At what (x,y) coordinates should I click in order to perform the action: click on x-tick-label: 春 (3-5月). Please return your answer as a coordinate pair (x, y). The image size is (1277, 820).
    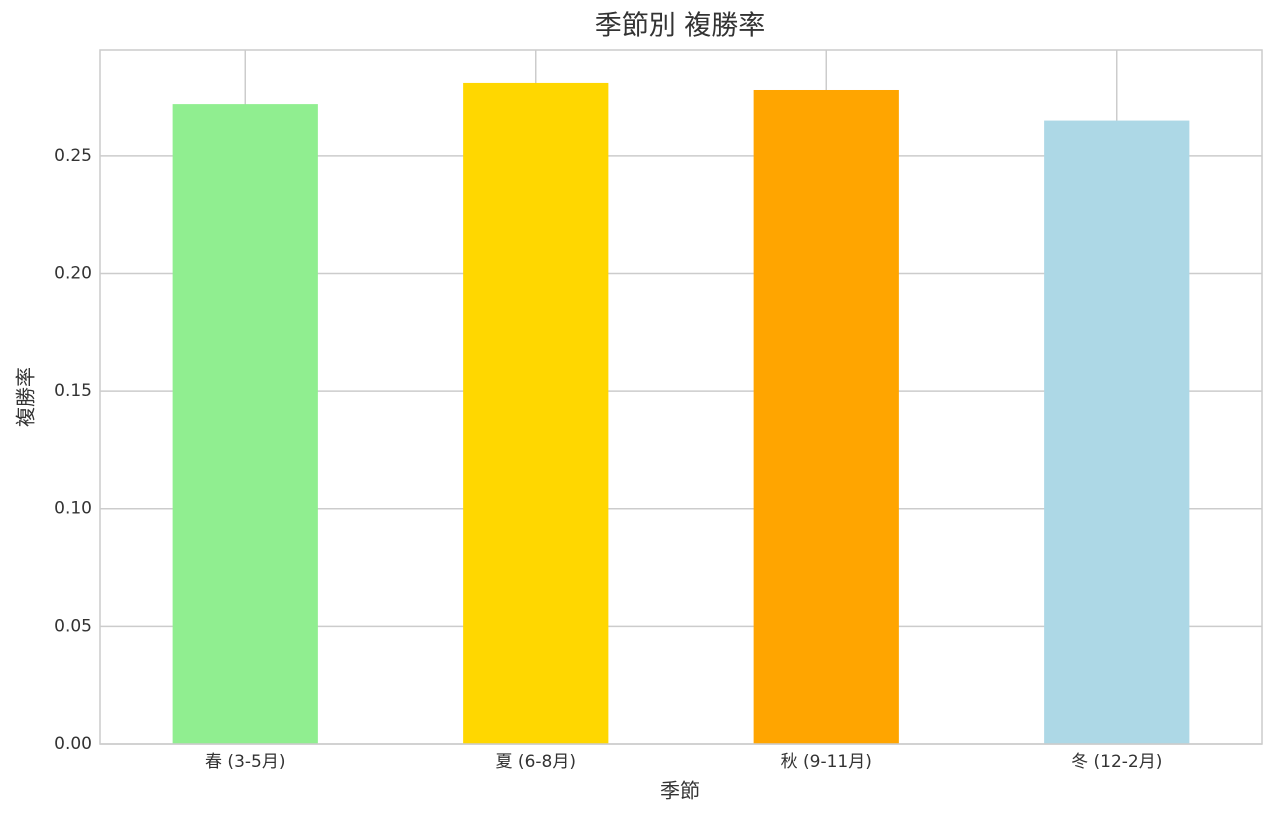
    Looking at the image, I should click on (245, 762).